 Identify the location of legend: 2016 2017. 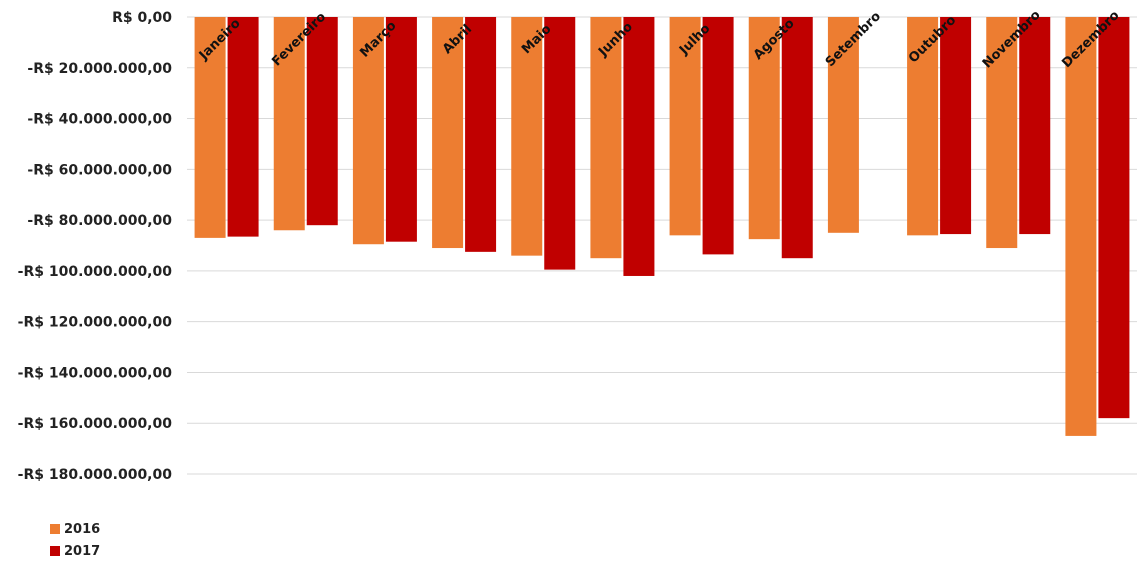
(75, 540).